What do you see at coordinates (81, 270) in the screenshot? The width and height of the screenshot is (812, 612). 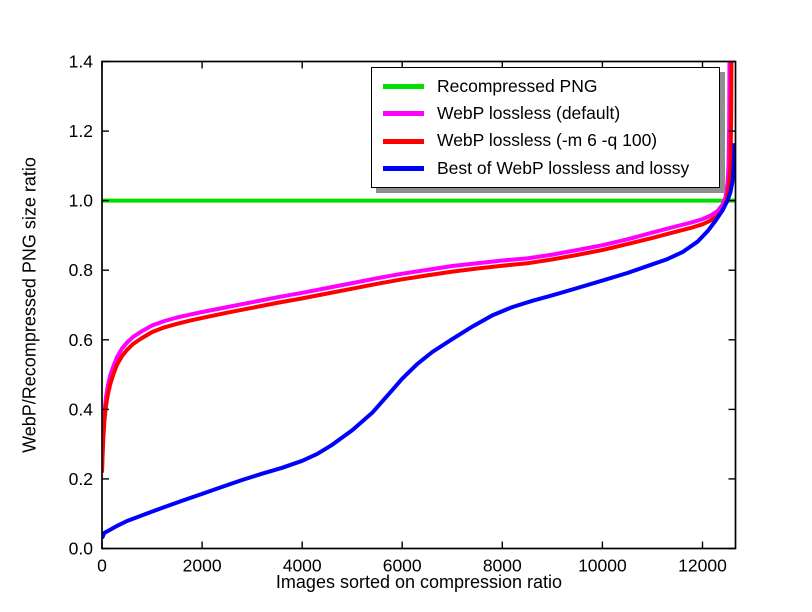 I see `y-tick-label: 0.8` at bounding box center [81, 270].